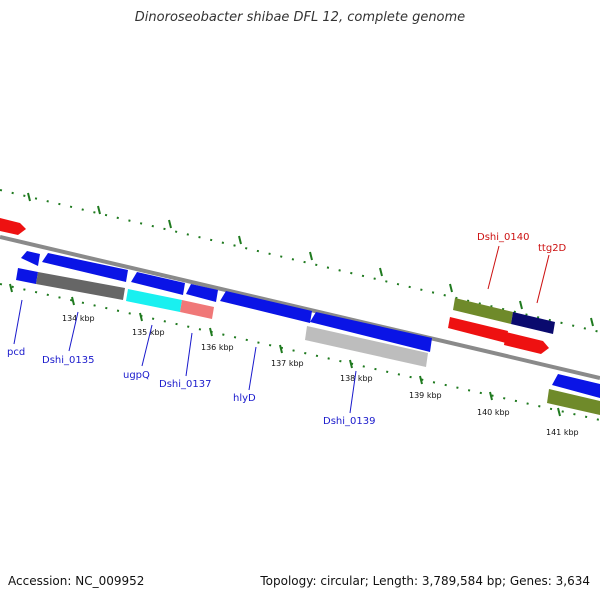 The width and height of the screenshot is (600, 600). What do you see at coordinates (76, 581) in the screenshot?
I see `accession-text: Accession: NC_009952` at bounding box center [76, 581].